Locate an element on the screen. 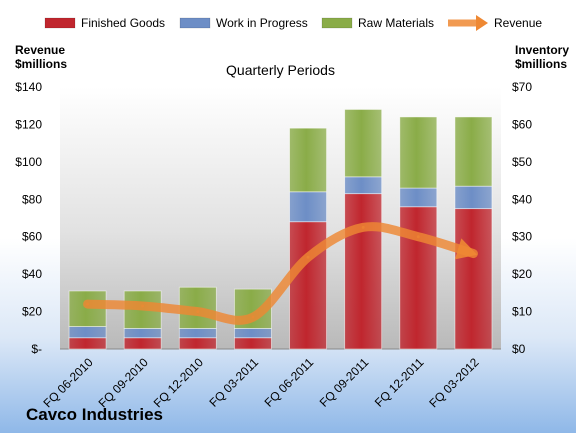 This screenshot has width=576, height=433. legend-label: Raw Materials is located at coordinates (396, 23).